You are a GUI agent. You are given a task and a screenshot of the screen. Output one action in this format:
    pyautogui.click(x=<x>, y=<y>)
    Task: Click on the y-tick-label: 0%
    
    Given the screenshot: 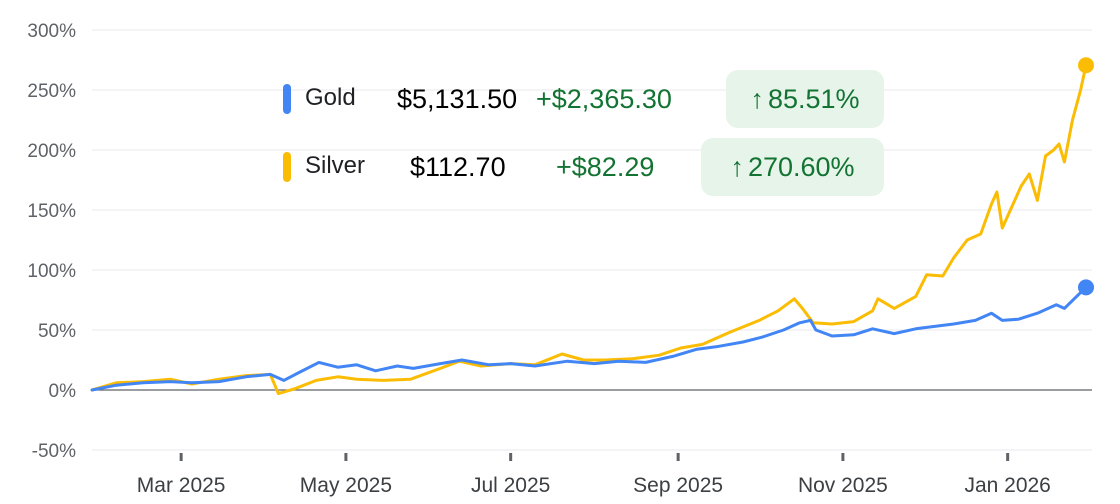 What is the action you would take?
    pyautogui.click(x=63, y=391)
    